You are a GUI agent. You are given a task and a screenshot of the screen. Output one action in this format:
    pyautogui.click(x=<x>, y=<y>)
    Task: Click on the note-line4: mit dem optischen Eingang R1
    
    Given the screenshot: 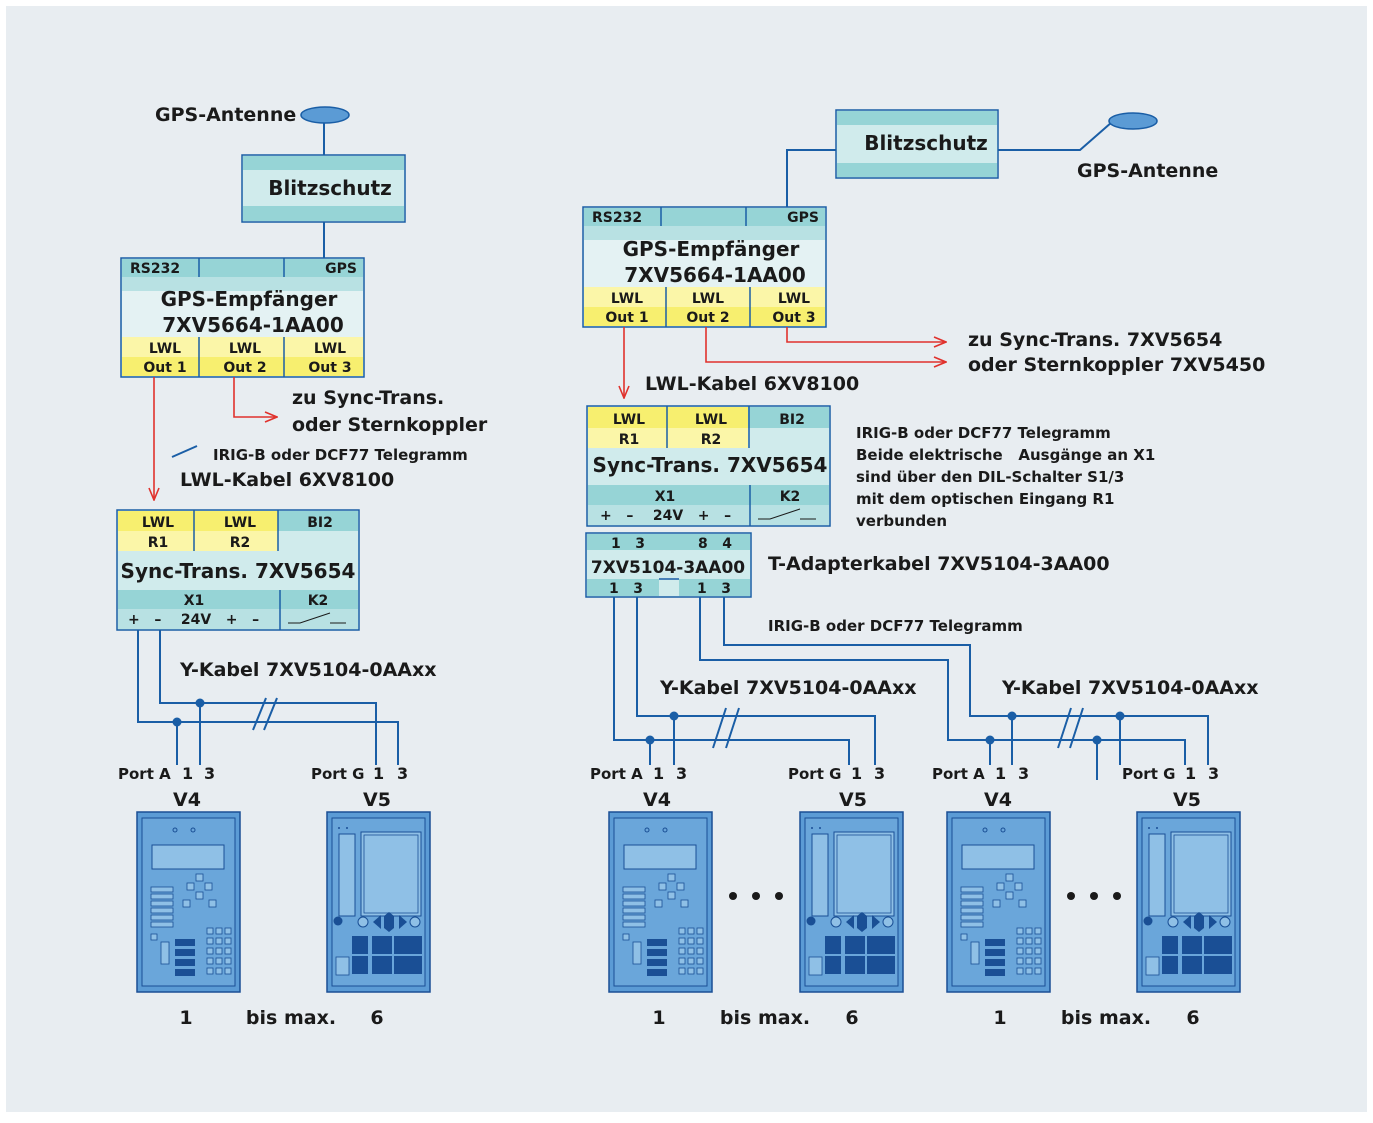 What is the action you would take?
    pyautogui.click(x=985, y=499)
    